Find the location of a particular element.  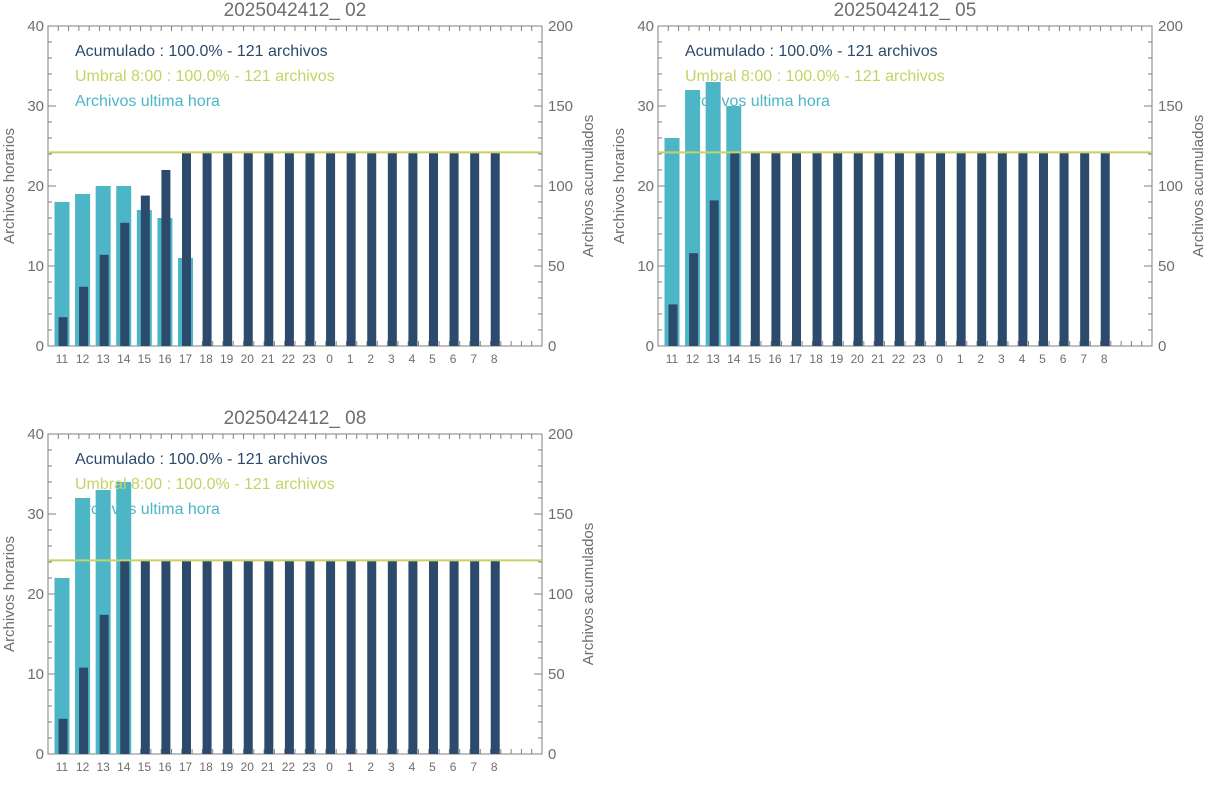

x-tick-label: 8 is located at coordinates (1104, 359).